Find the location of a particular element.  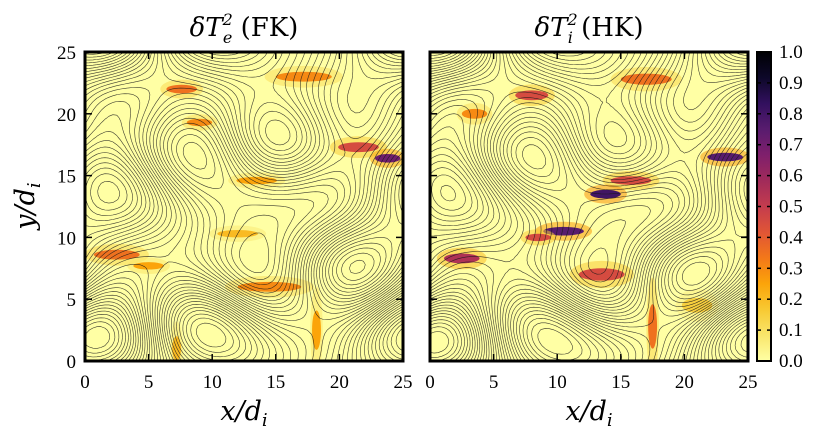

y-axis-label: y/di is located at coordinates (27, 206).